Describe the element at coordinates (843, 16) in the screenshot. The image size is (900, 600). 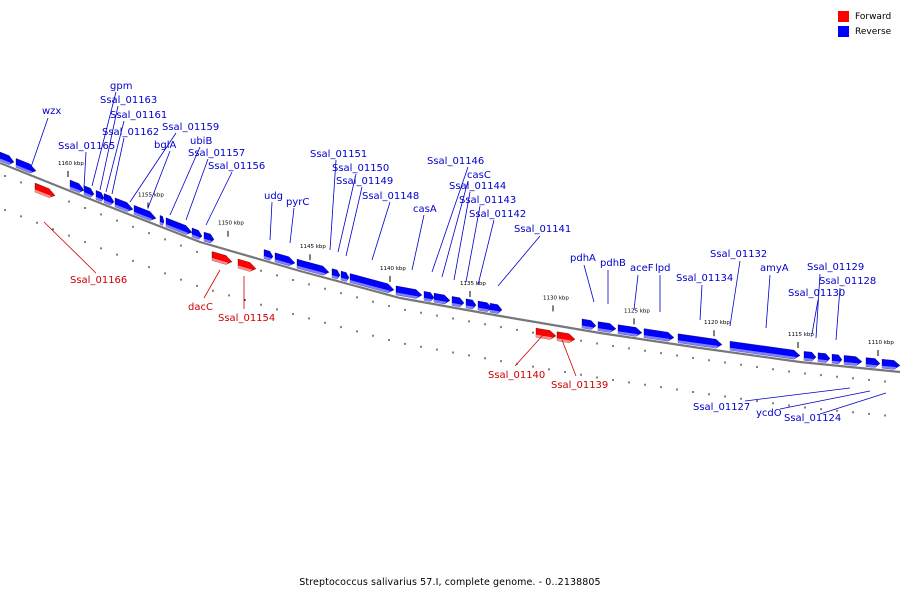
I see `forward-swatch` at that location.